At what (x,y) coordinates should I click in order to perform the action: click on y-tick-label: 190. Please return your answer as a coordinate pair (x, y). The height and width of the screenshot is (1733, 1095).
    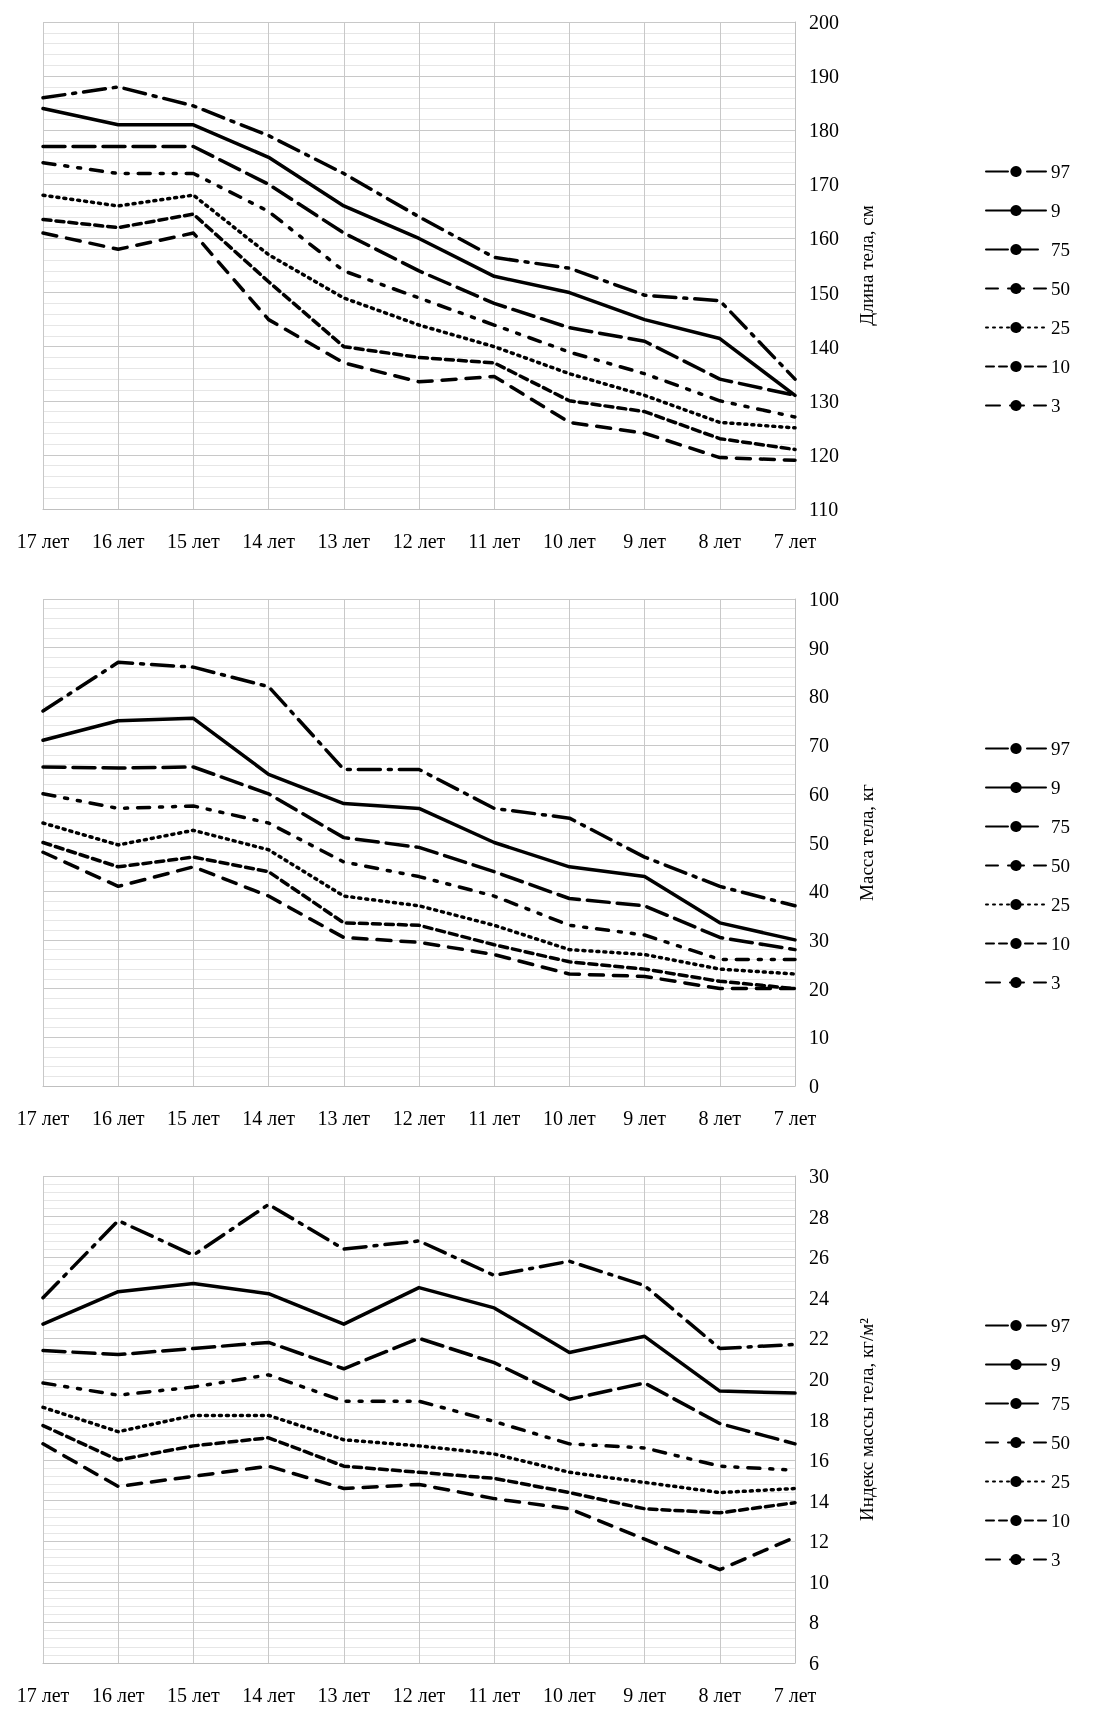
    Looking at the image, I should click on (824, 76).